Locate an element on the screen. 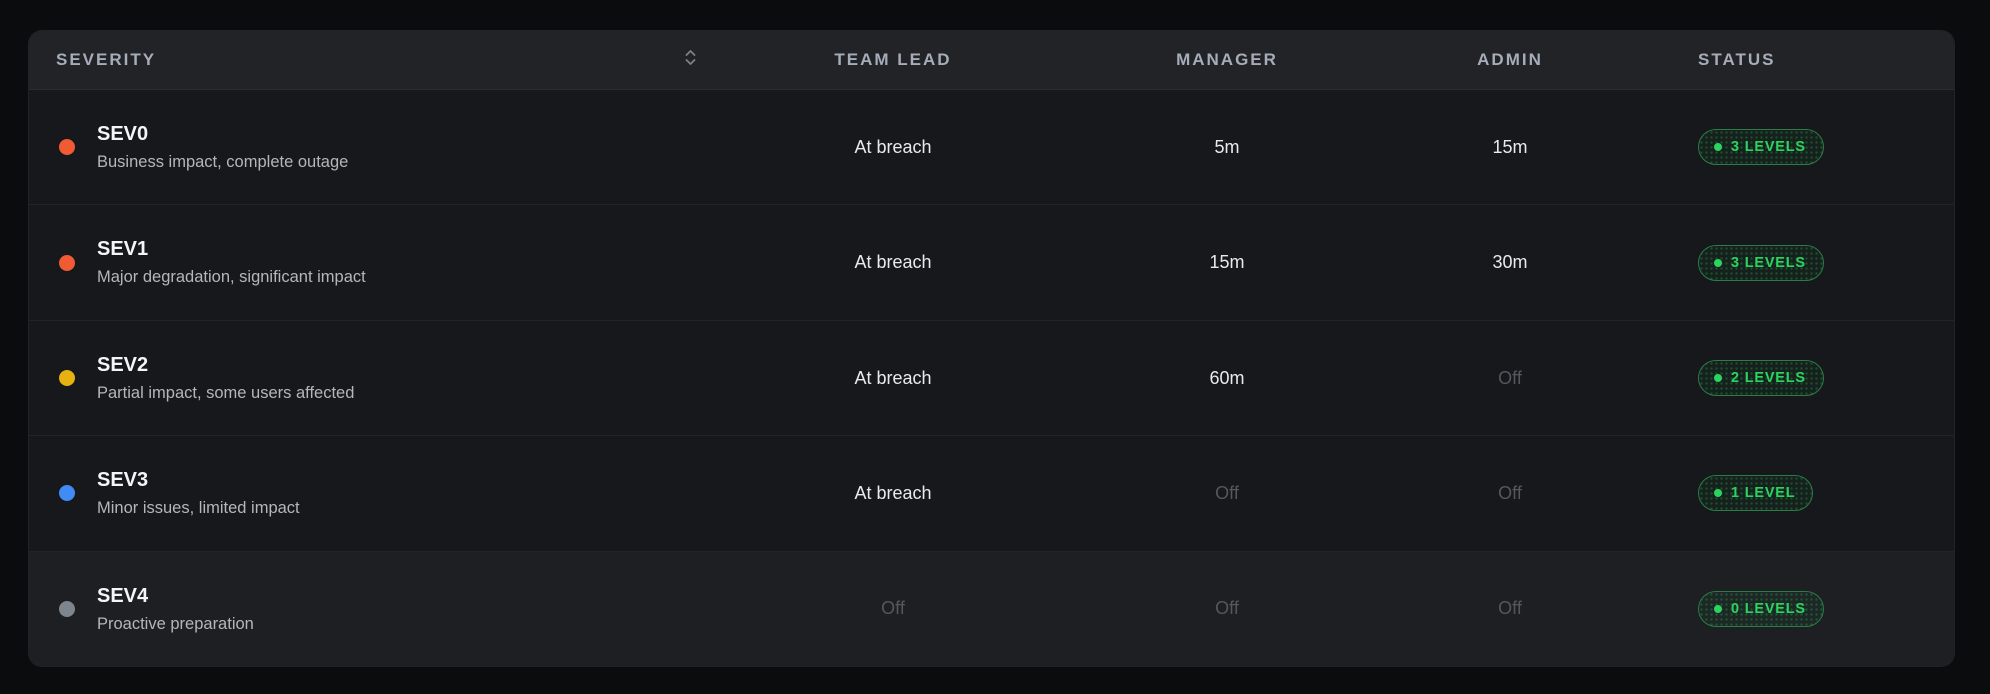  manager-value: 5m is located at coordinates (1227, 146).